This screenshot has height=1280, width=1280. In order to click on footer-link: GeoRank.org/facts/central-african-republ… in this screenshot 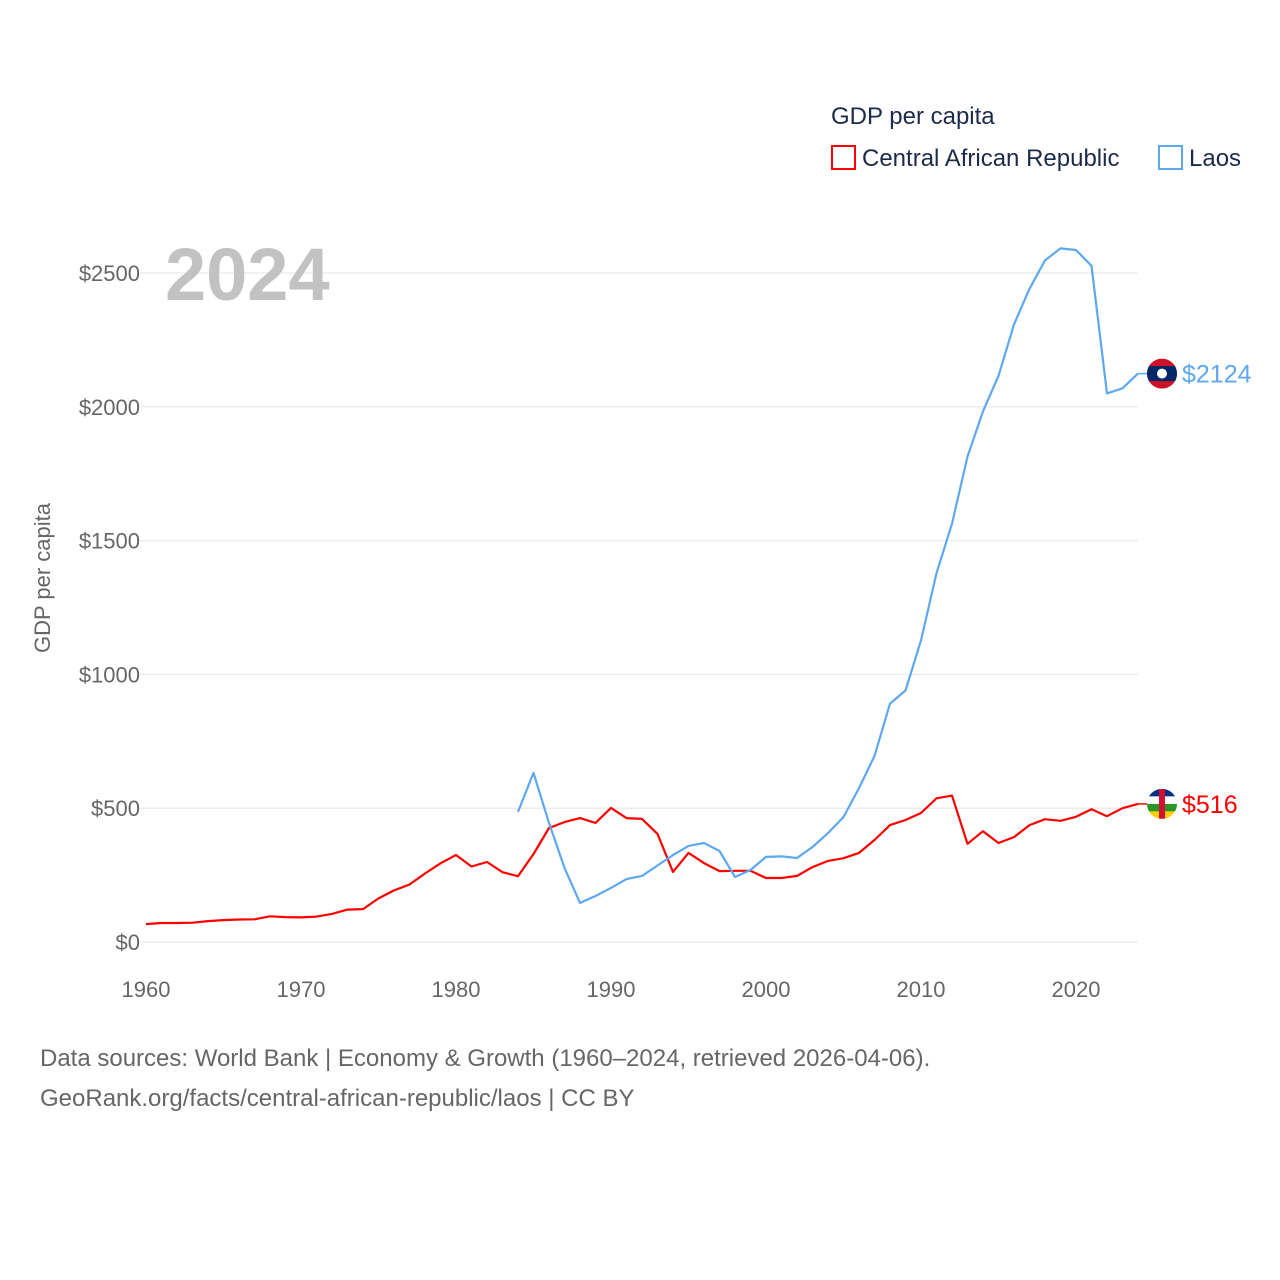, I will do `click(337, 1098)`.